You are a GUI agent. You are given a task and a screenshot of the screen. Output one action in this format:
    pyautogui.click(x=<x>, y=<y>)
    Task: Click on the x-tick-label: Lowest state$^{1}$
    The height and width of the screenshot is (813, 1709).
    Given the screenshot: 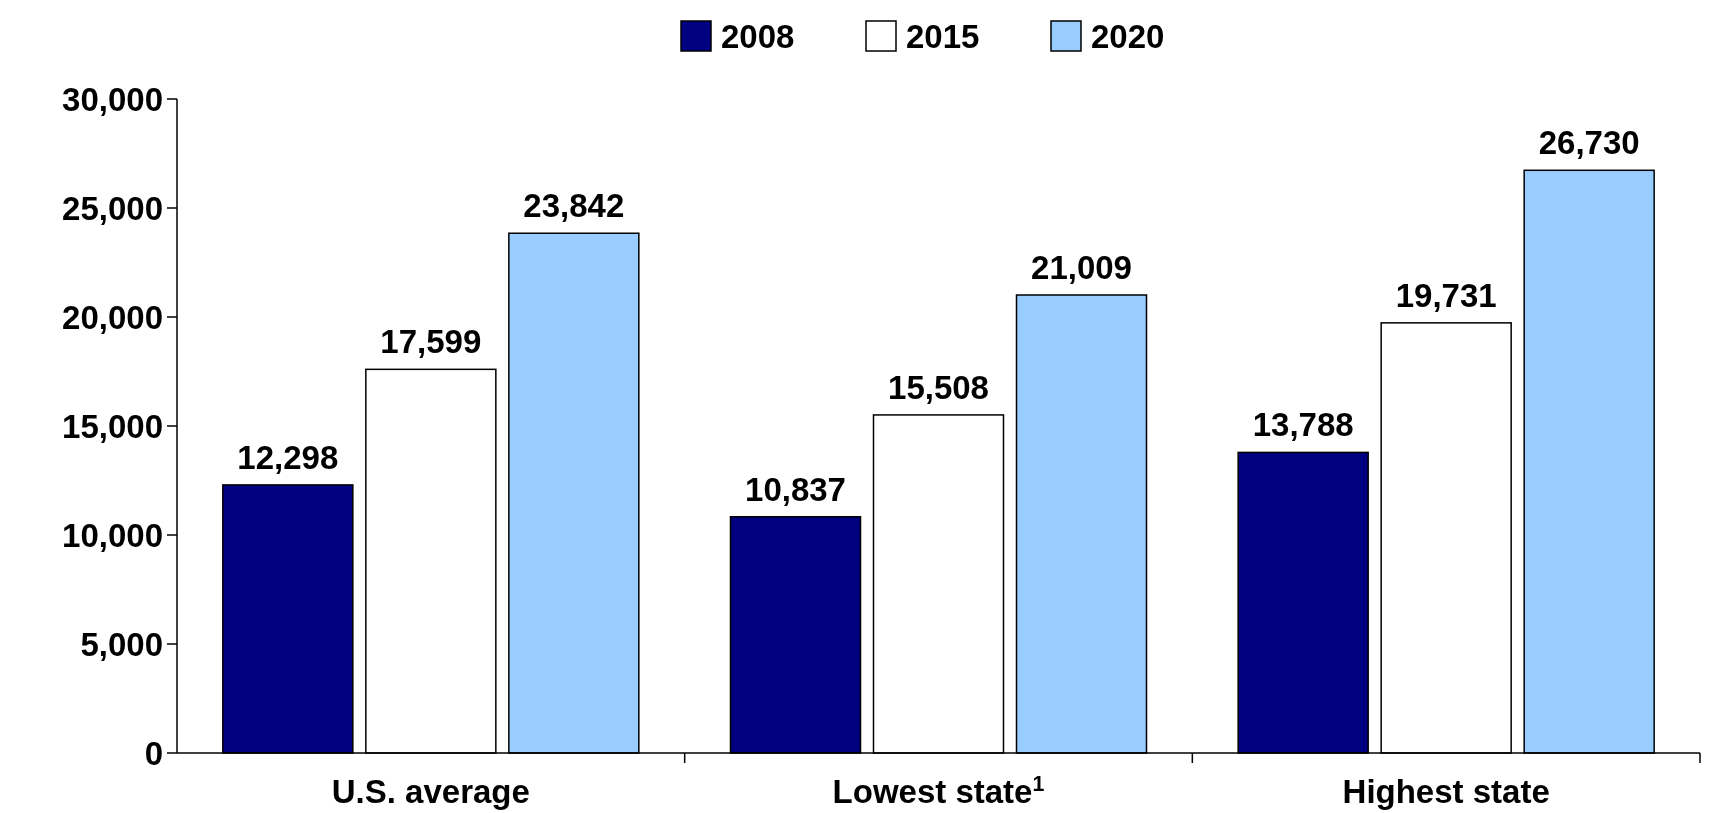 What is the action you would take?
    pyautogui.click(x=938, y=791)
    